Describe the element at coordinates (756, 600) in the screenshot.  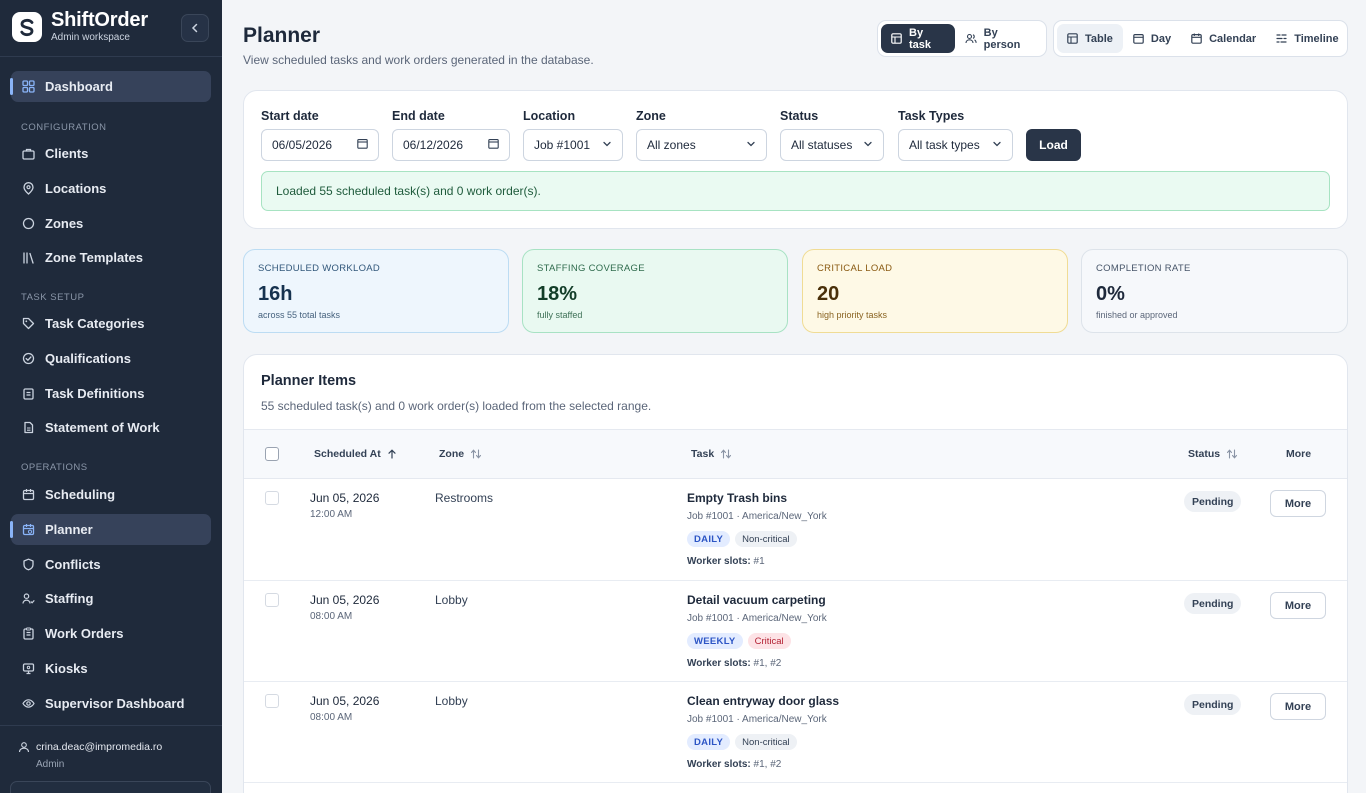
I see `row-task-name: Detail vacuum carpeting` at that location.